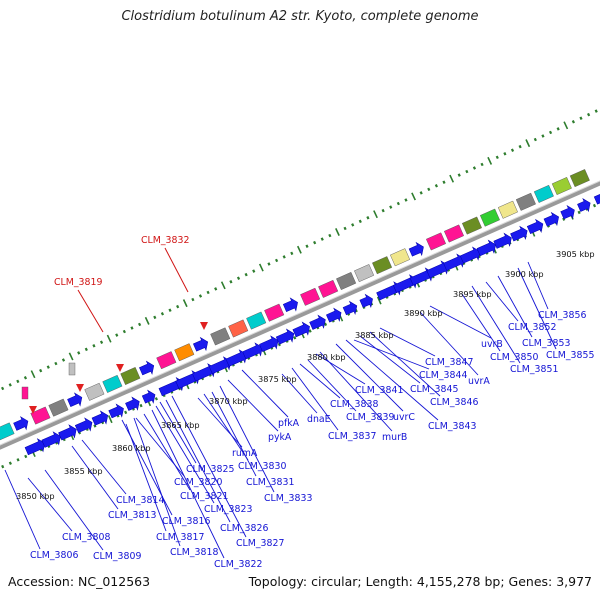 Image resolution: width=600 pixels, height=600 pixels. What do you see at coordinates (570, 355) in the screenshot?
I see `gene-label: CLM_3855` at bounding box center [570, 355].